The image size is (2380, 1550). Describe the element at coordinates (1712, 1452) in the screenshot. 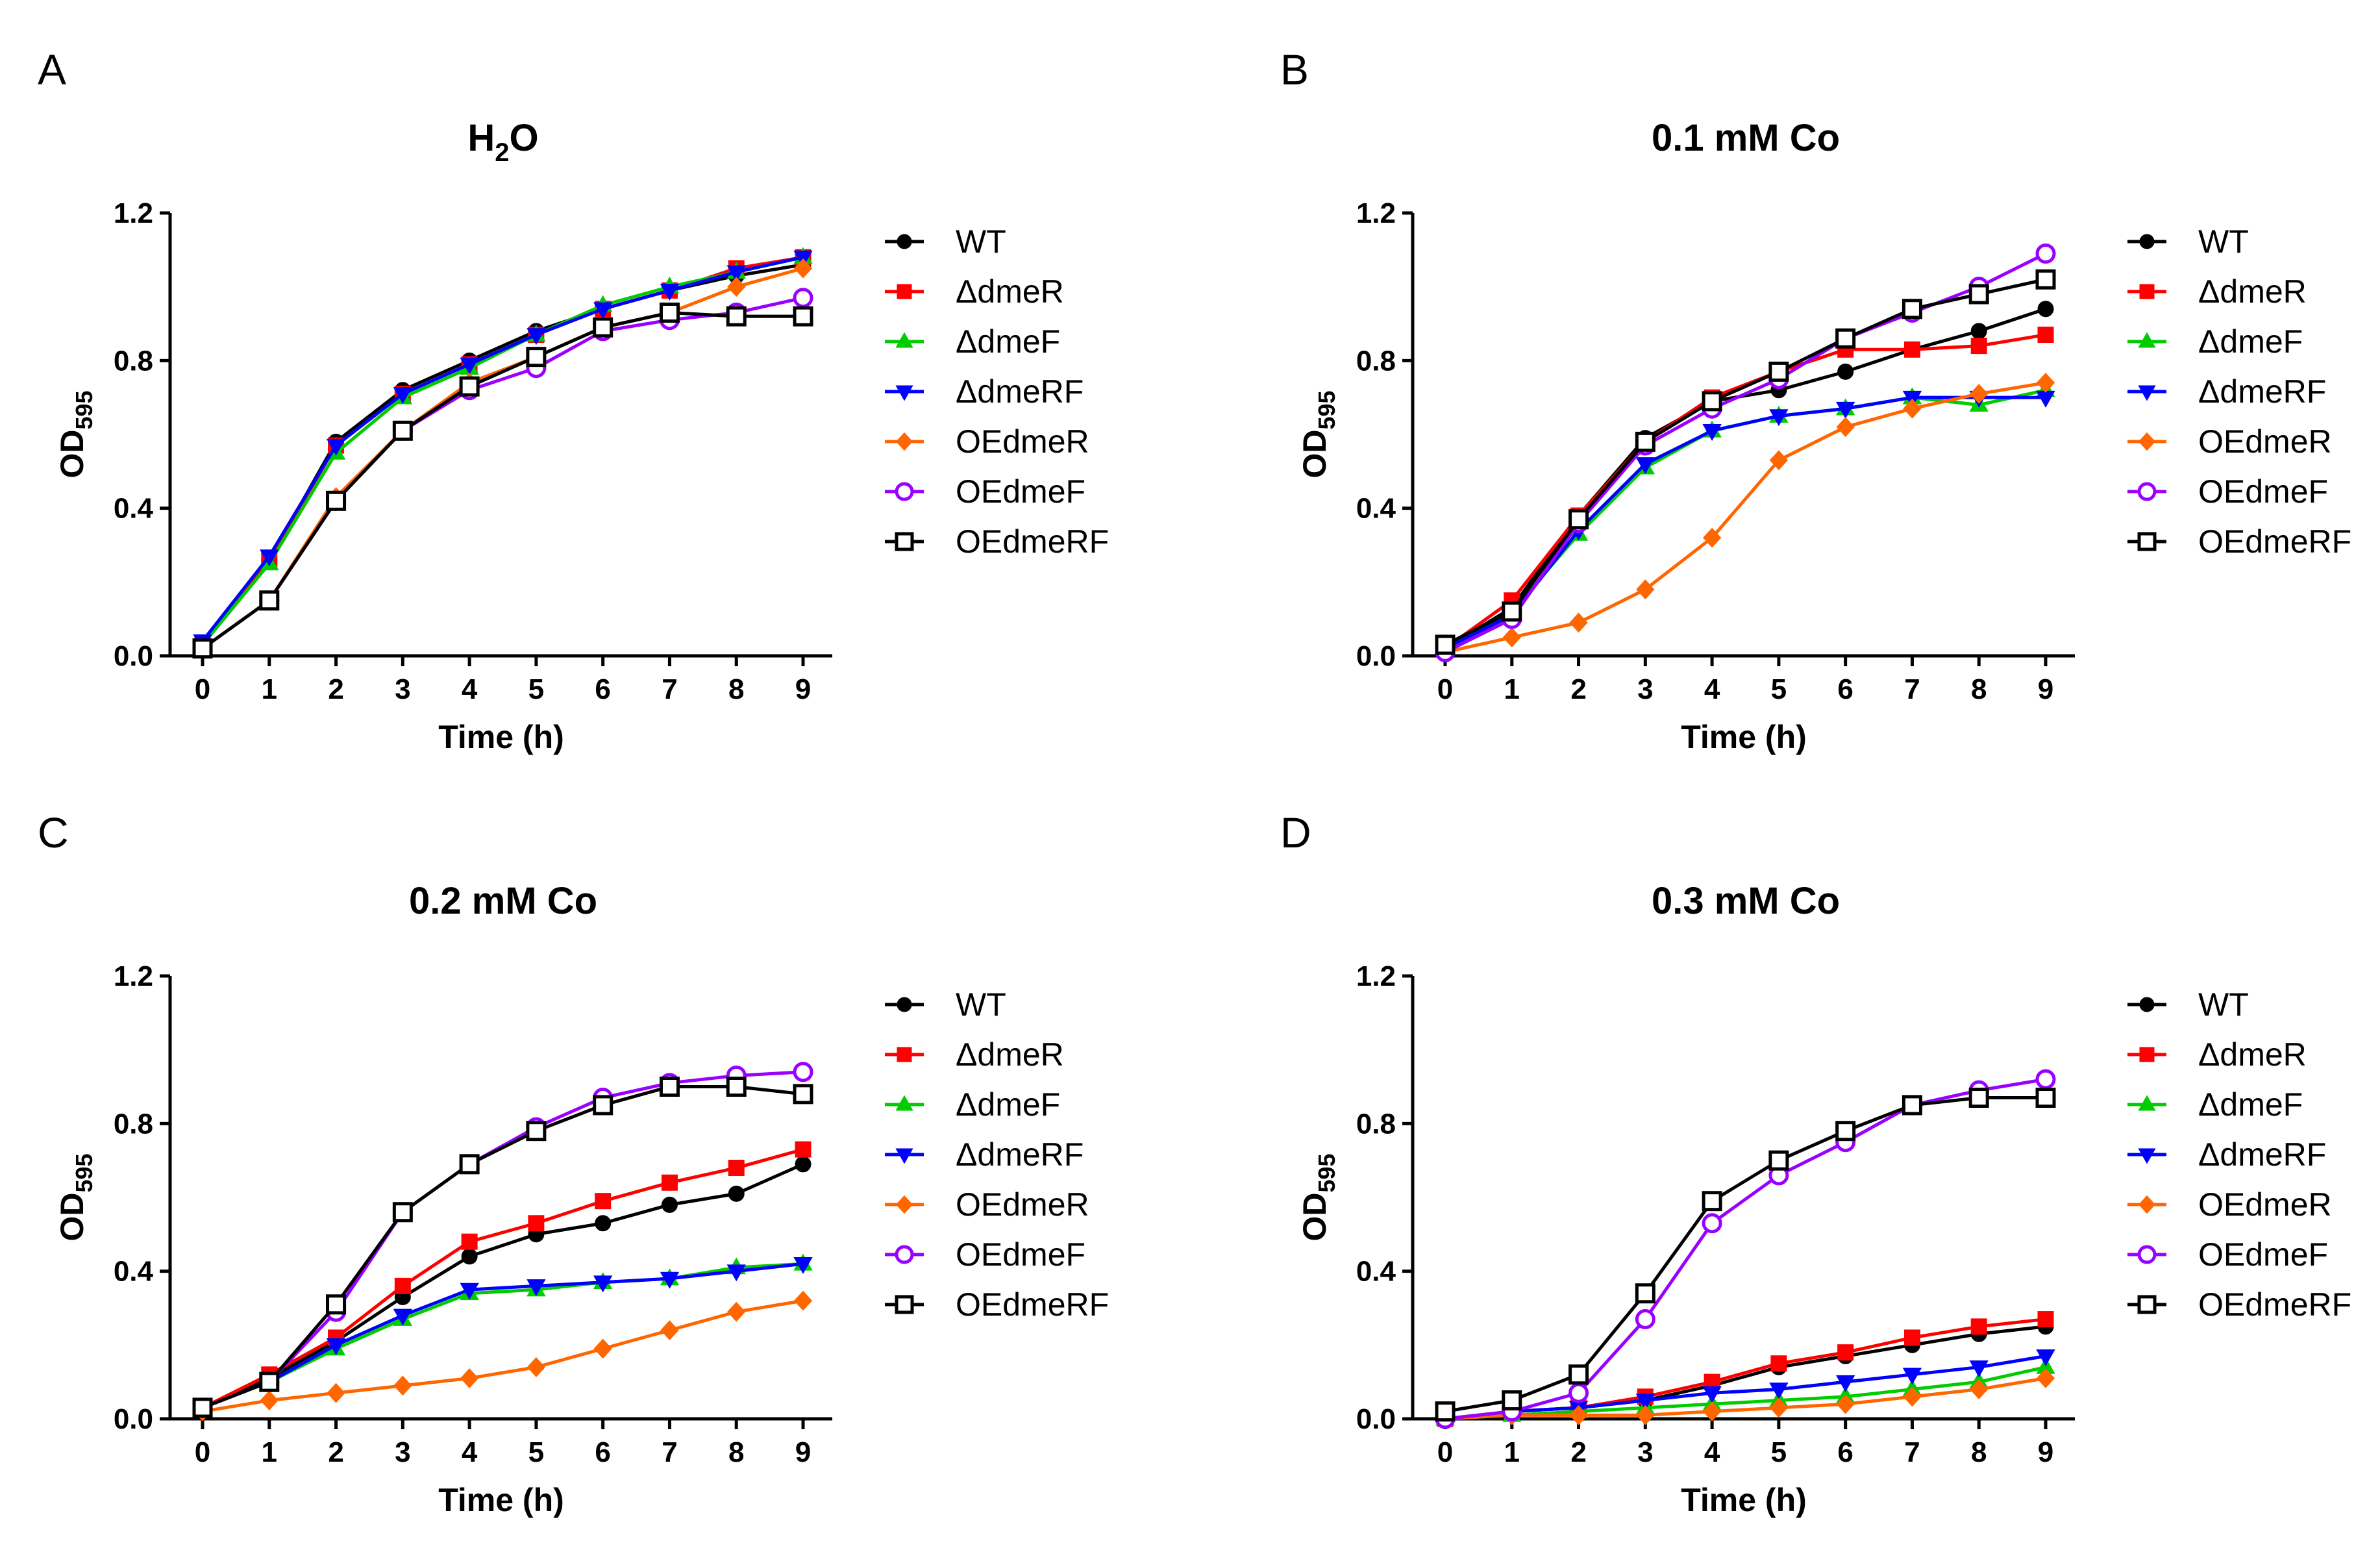

I see `x-tick-label: 4` at that location.